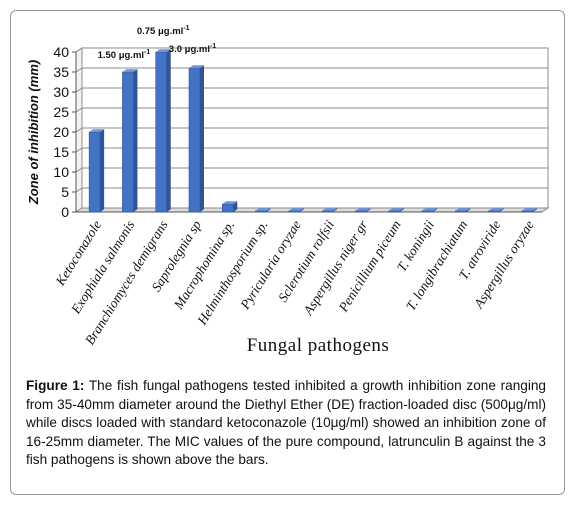  I want to click on y-tick-label: 35, so click(61, 72).